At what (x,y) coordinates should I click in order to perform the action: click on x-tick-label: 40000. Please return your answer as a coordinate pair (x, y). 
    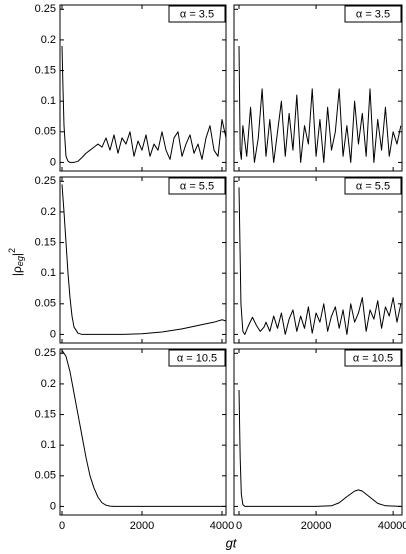
    Looking at the image, I should click on (392, 526).